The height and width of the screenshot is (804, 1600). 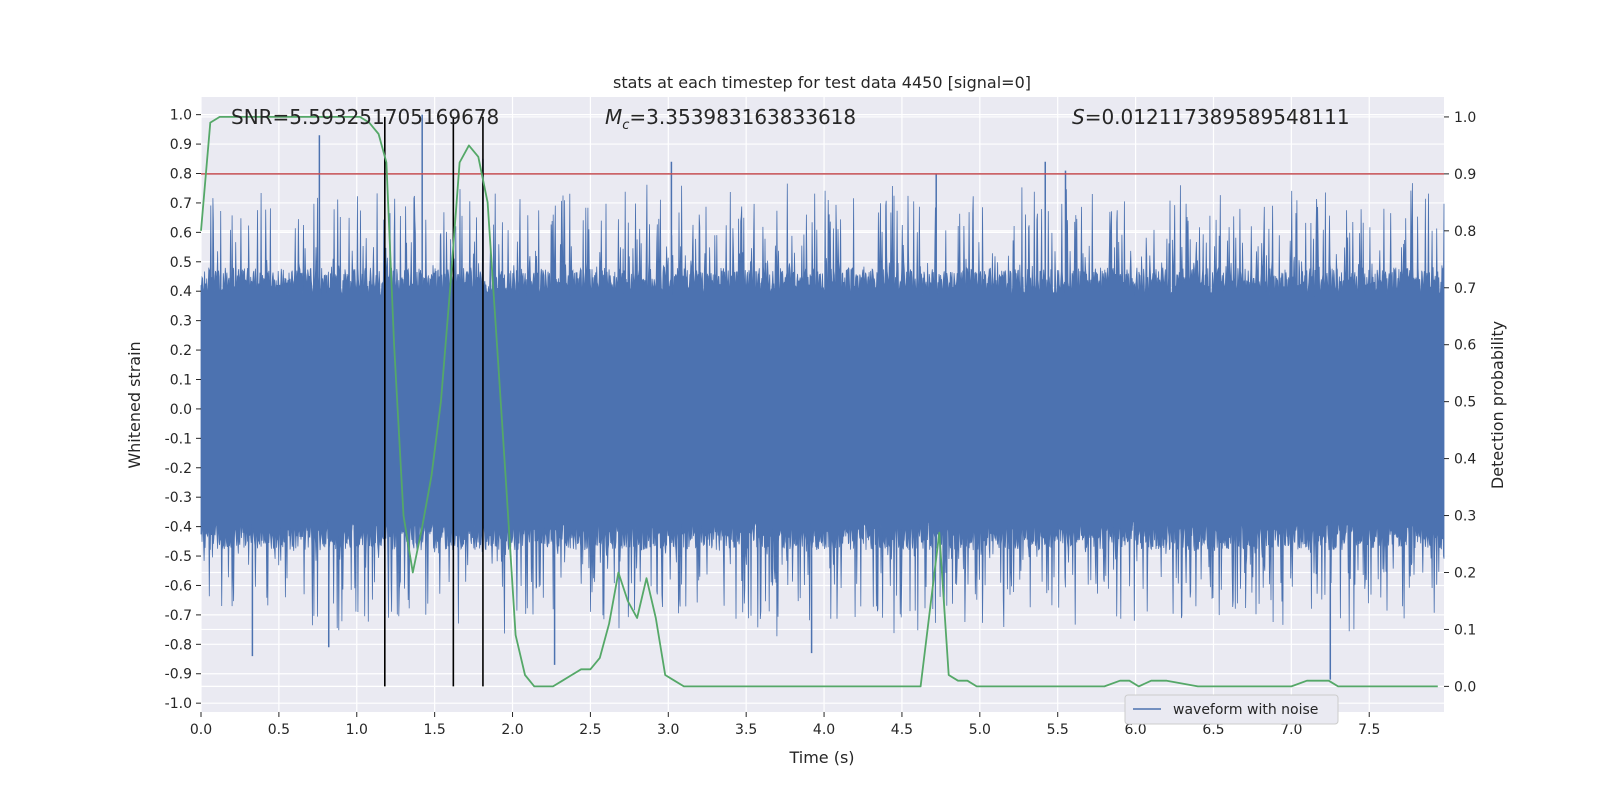 I want to click on right-y-axis-label: Detection probability, so click(x=1497, y=405).